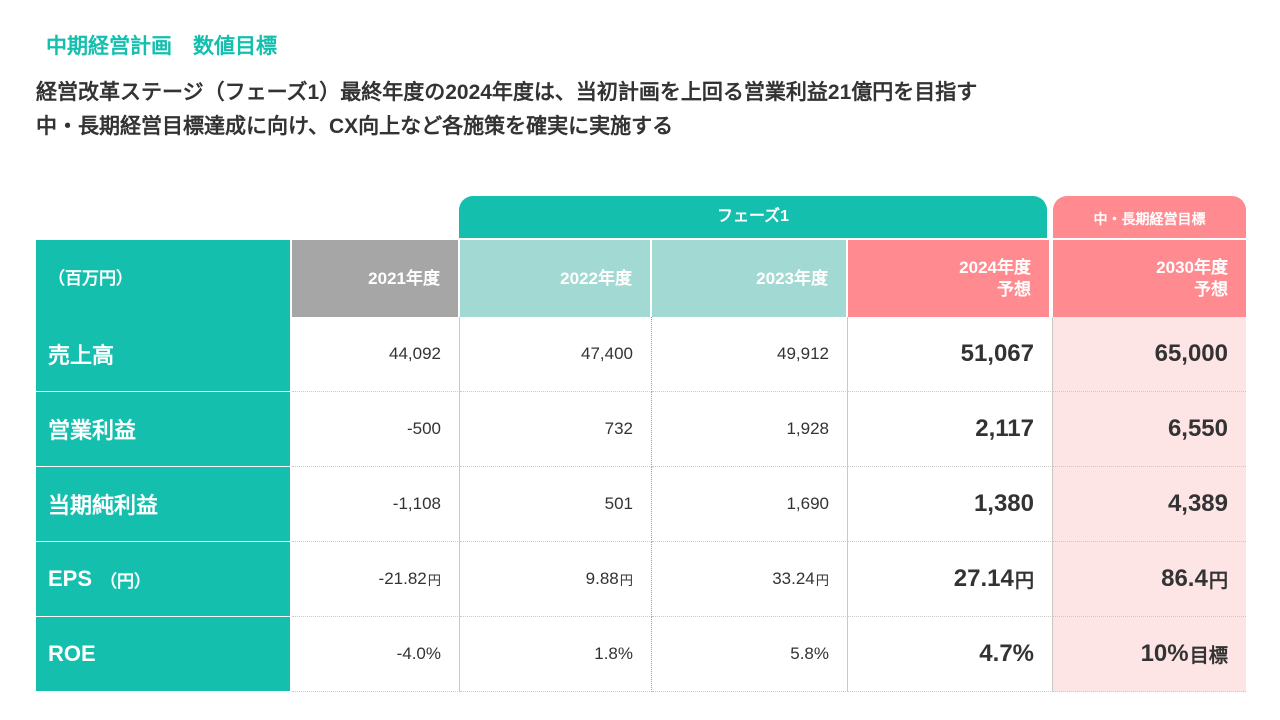 This screenshot has height=720, width=1280. What do you see at coordinates (809, 653) in the screenshot?
I see `value-text: 5.8%` at bounding box center [809, 653].